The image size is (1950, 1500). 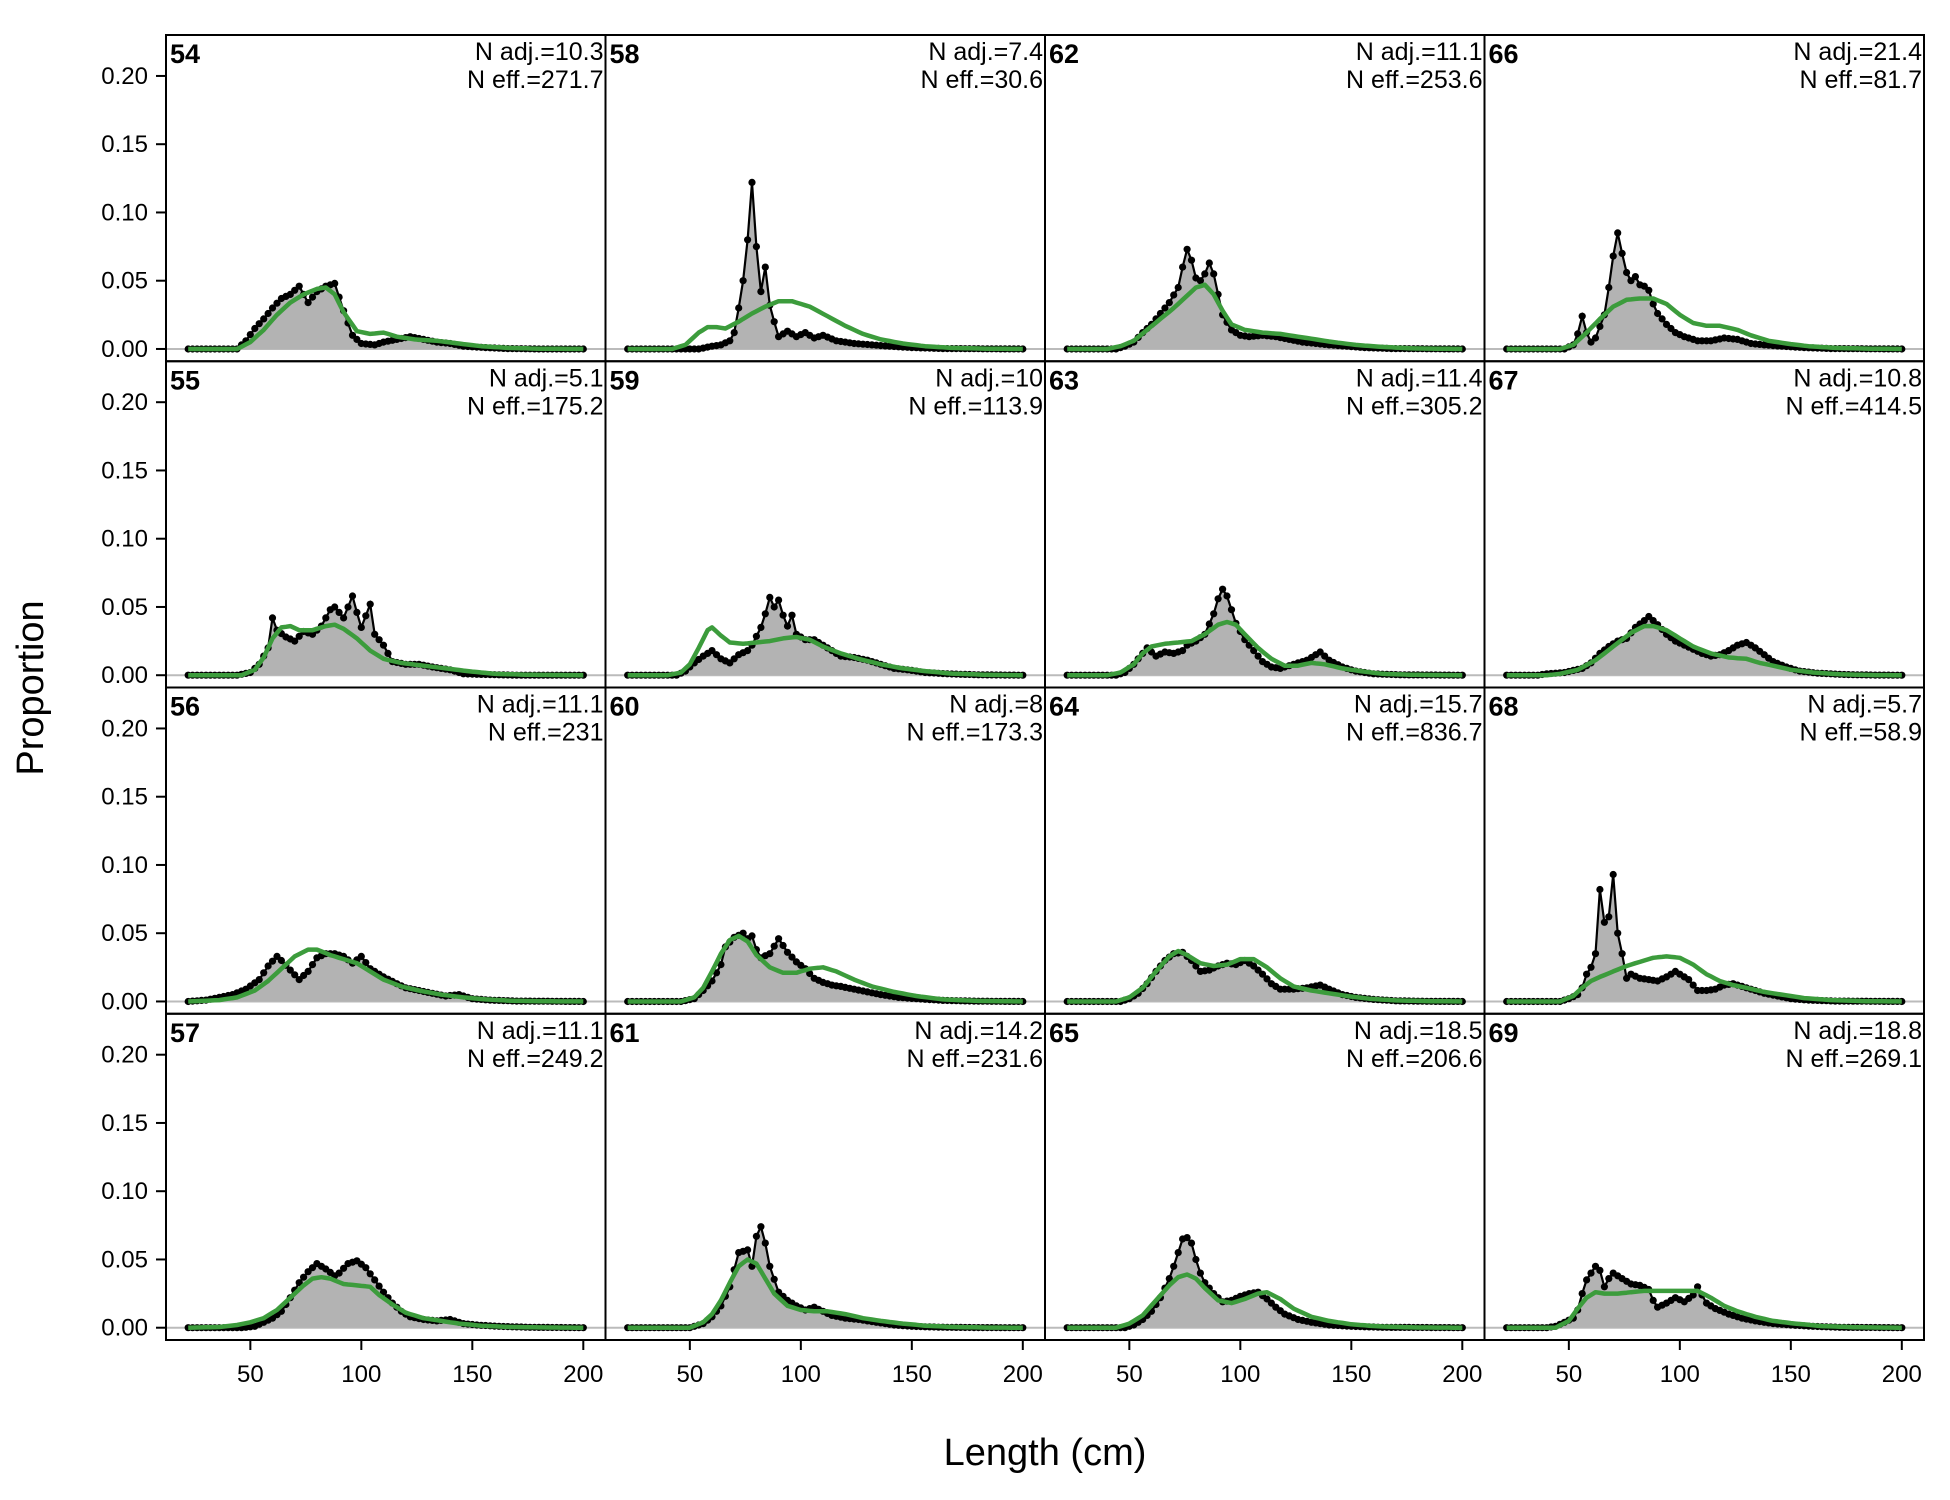 What do you see at coordinates (1902, 1374) in the screenshot?
I see `x-tick-label: 200` at bounding box center [1902, 1374].